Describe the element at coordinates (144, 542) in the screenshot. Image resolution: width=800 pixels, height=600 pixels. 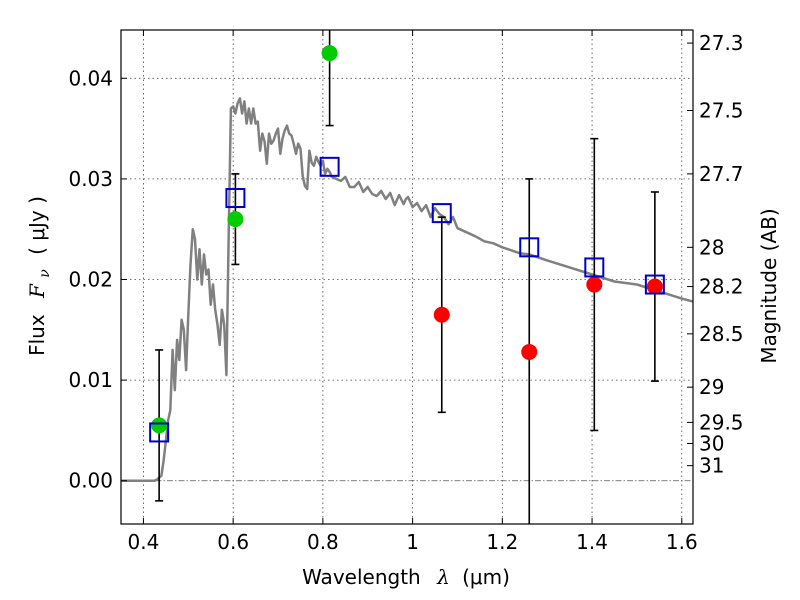
I see `x-tick-label: 0.4` at that location.